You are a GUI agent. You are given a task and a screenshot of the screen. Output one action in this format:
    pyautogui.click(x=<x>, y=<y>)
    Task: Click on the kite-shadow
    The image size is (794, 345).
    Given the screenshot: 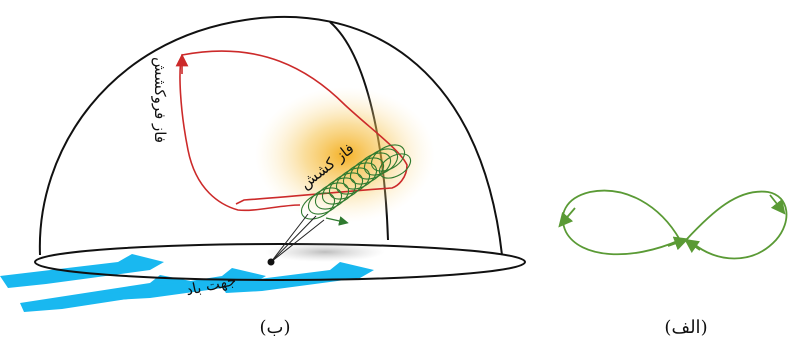 What is the action you would take?
    pyautogui.click(x=325, y=252)
    